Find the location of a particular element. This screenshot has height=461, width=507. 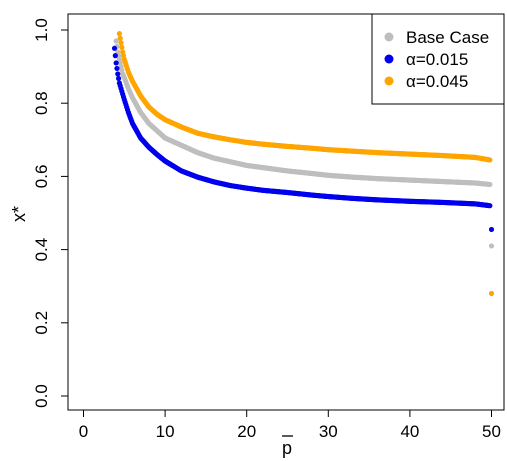

y-tick-label: 1.0 is located at coordinates (41, 30).